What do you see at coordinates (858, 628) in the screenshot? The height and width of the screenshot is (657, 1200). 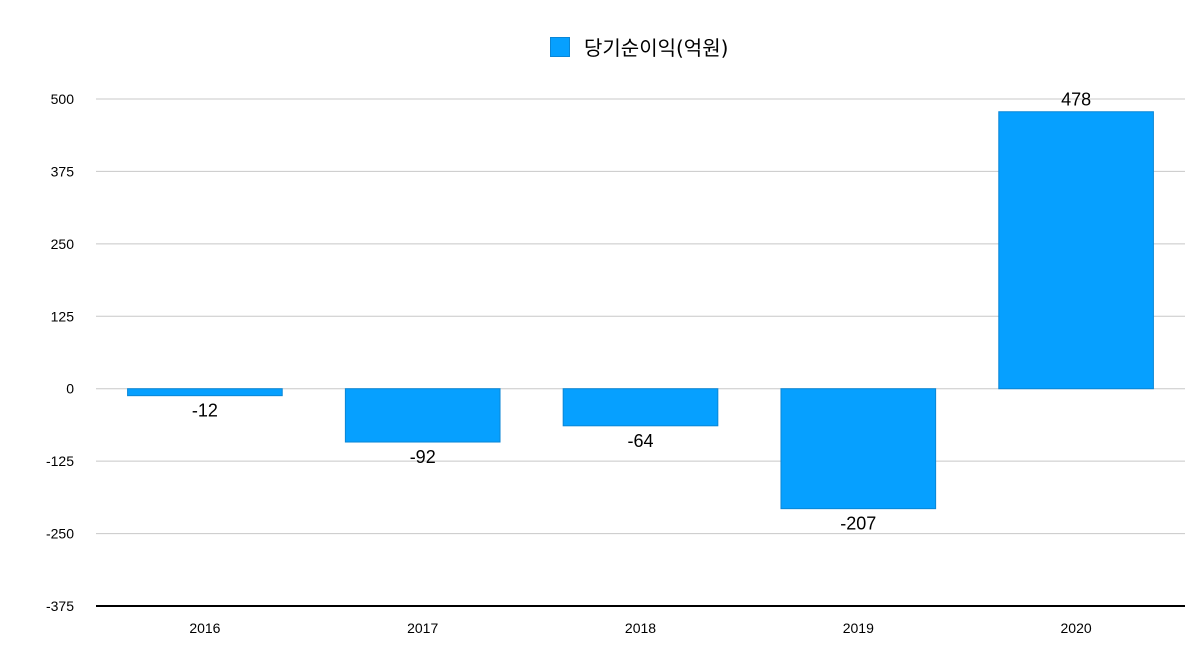 I see `x-tick-label: 2019` at bounding box center [858, 628].